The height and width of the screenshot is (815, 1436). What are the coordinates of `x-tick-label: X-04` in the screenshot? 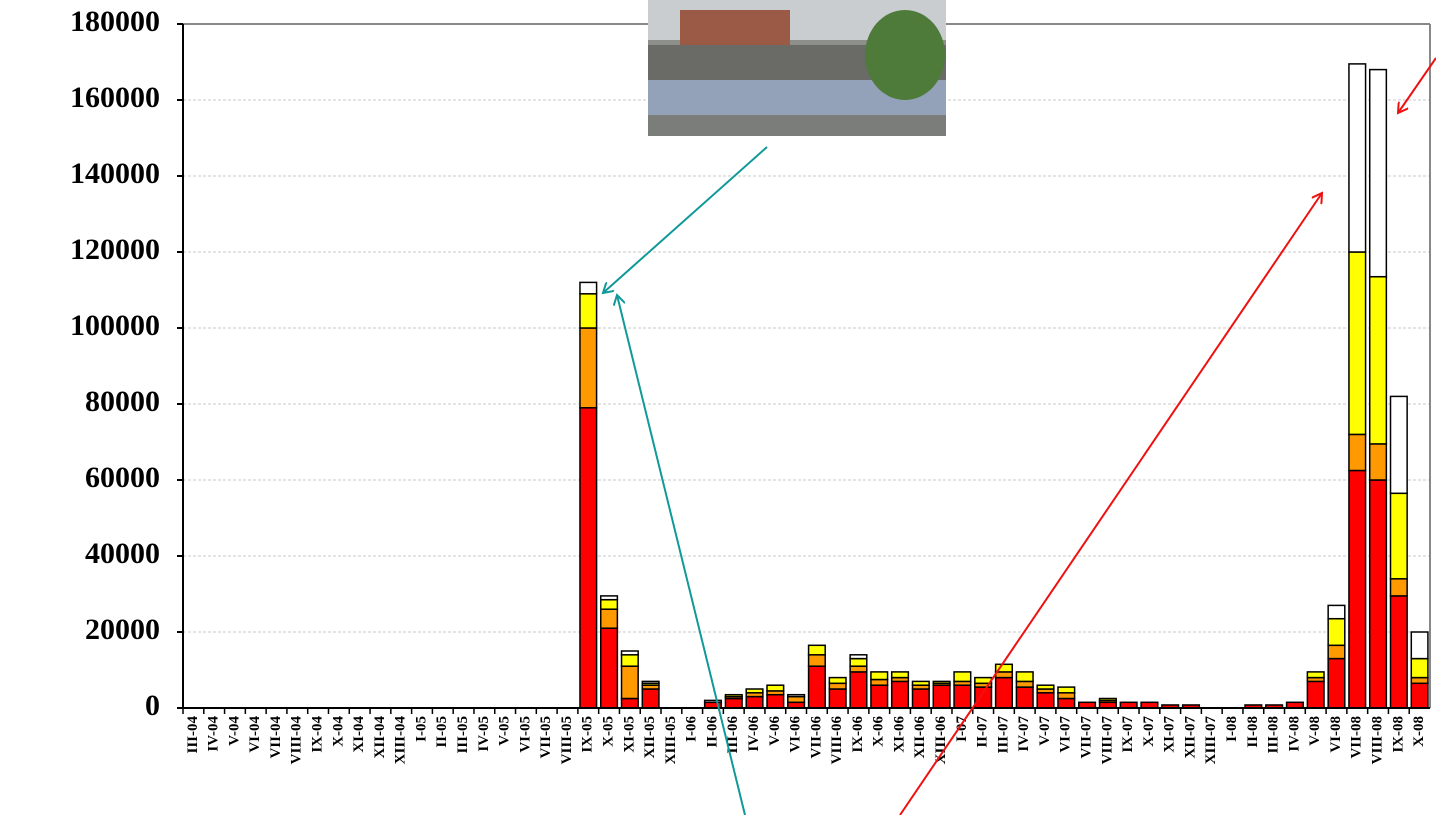 It's located at (338, 731).